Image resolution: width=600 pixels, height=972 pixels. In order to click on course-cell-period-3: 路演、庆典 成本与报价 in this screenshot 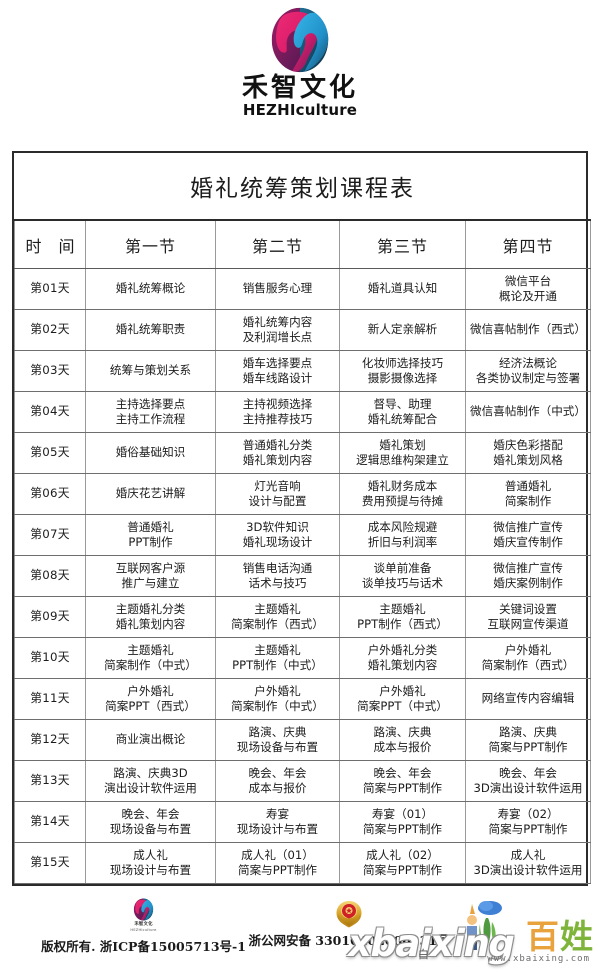, I will do `click(402, 740)`.